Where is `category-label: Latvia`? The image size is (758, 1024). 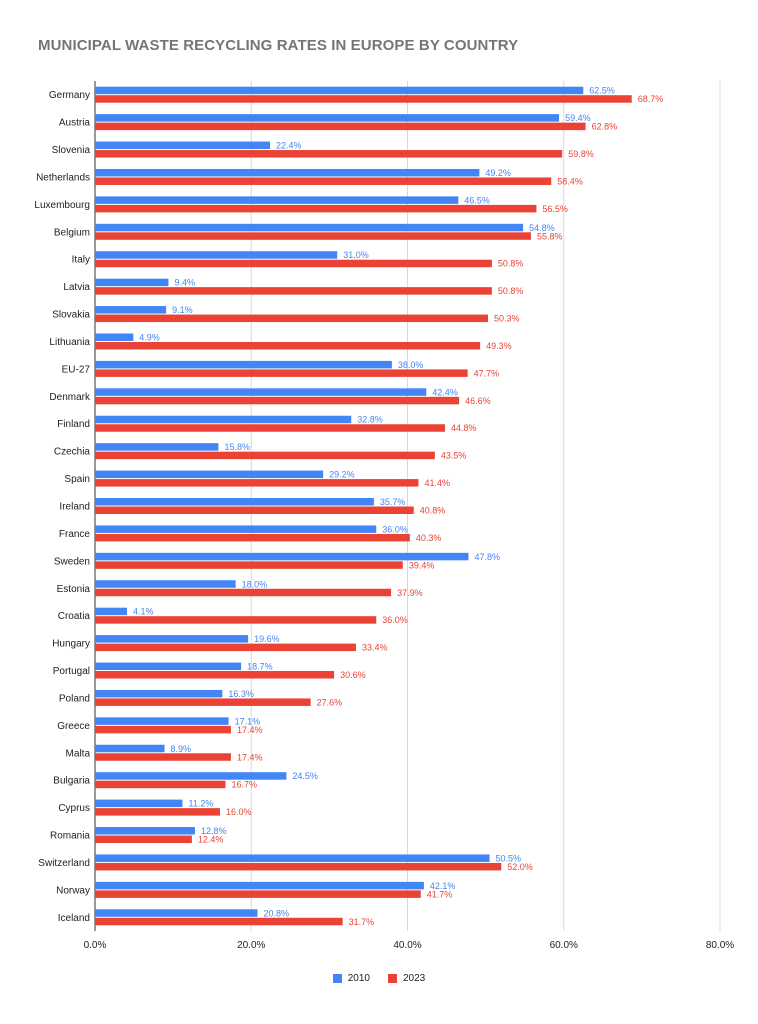
category-label: Latvia is located at coordinates (76, 287).